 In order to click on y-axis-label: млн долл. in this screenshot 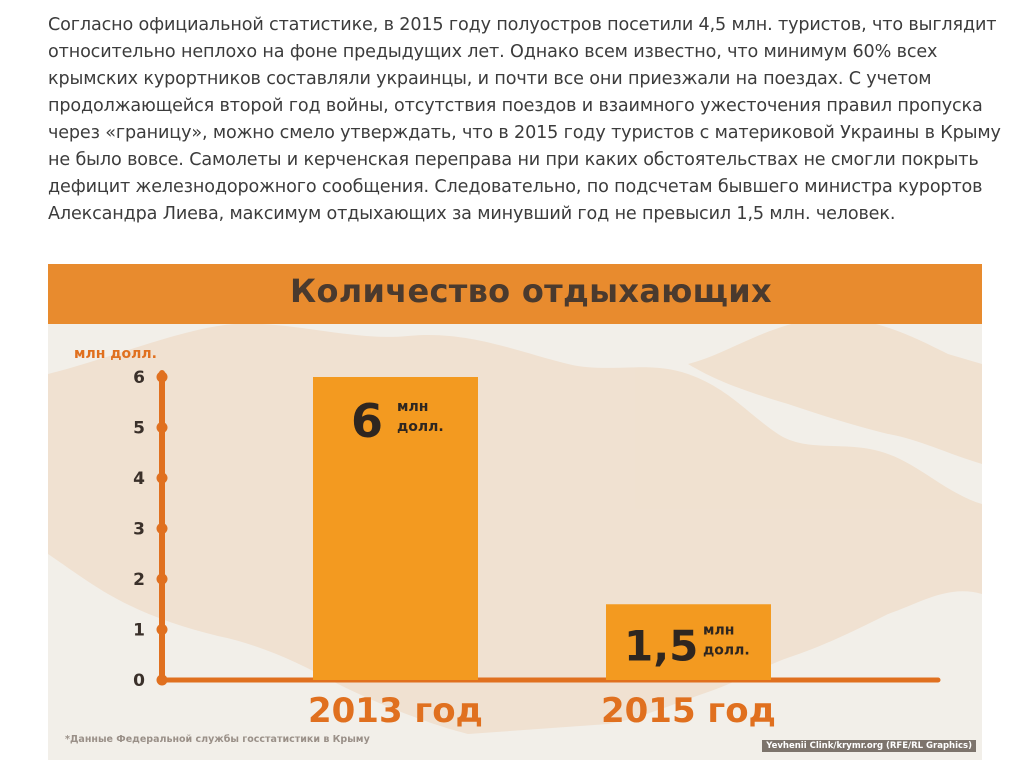, I will do `click(115, 354)`.